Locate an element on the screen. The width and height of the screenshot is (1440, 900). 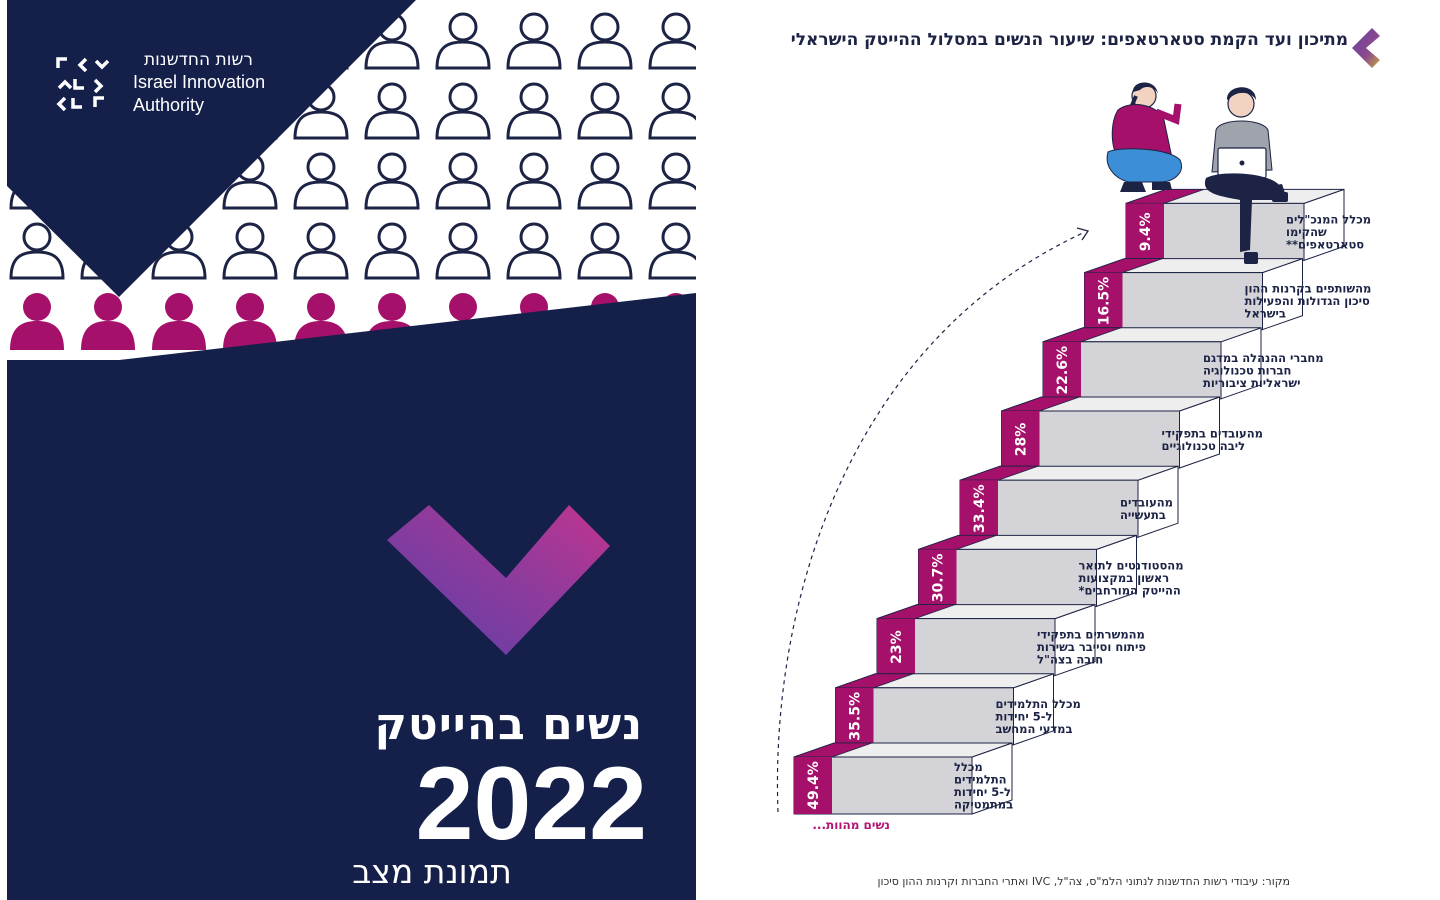
step-description: מכלל is located at coordinates (968, 767).